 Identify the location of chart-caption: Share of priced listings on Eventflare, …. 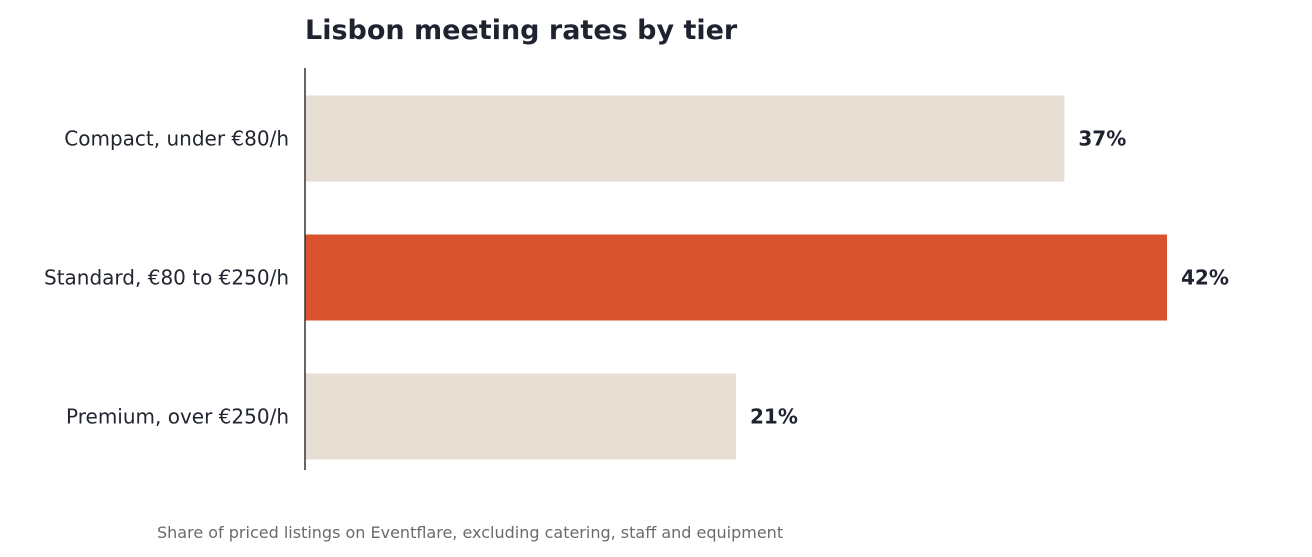
(470, 532).